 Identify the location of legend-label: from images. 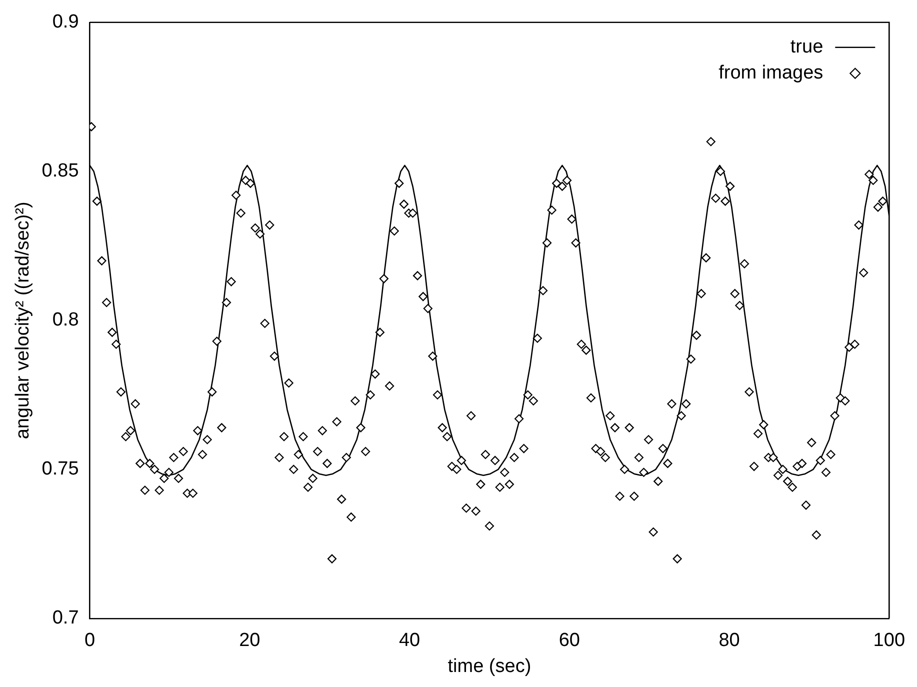
(771, 73).